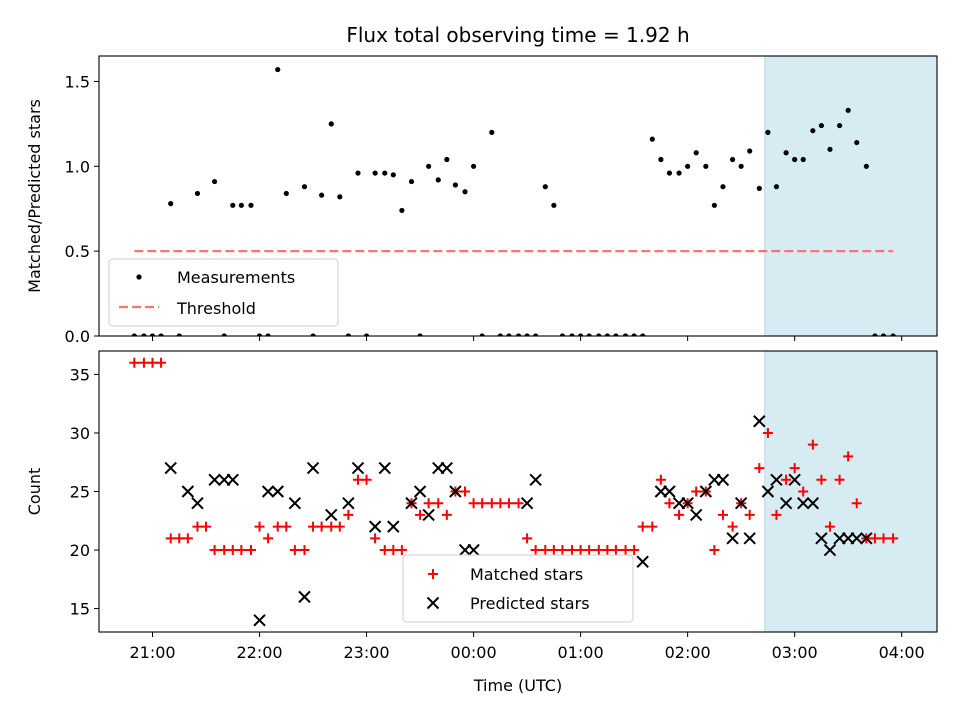 This screenshot has width=960, height=720. What do you see at coordinates (367, 652) in the screenshot?
I see `x-tick-label: 23:00` at bounding box center [367, 652].